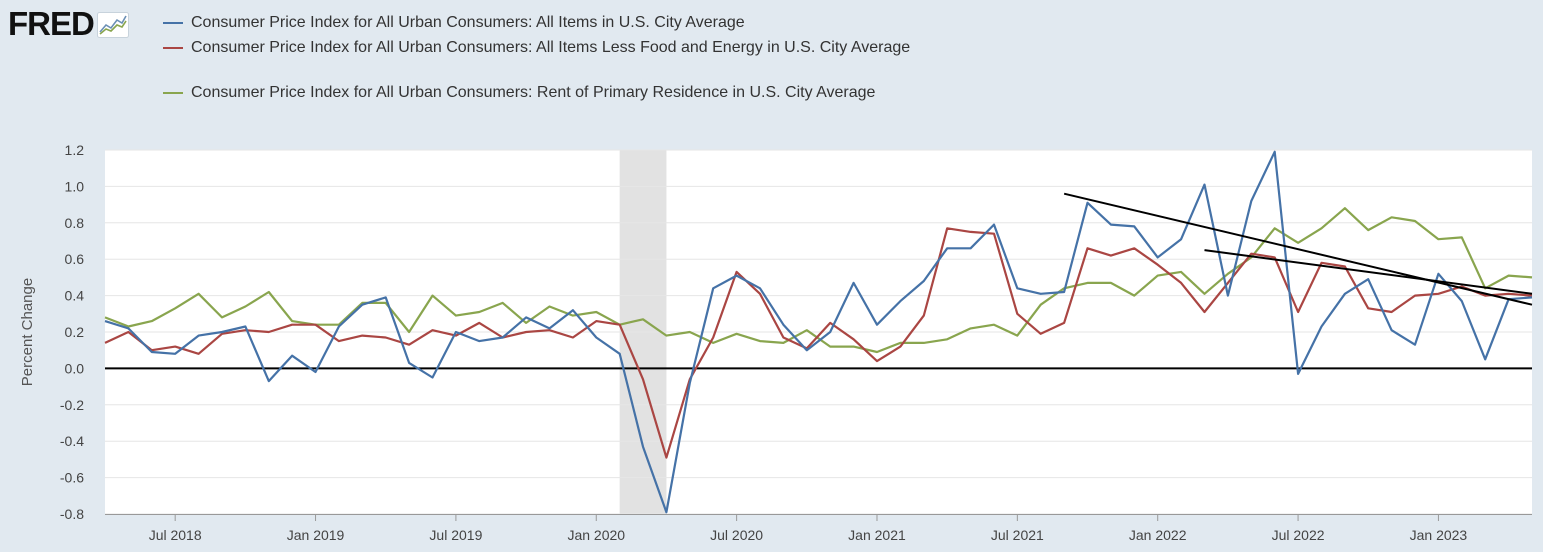 This screenshot has height=552, width=1543. What do you see at coordinates (173, 48) in the screenshot?
I see `legend-swatch-core` at bounding box center [173, 48].